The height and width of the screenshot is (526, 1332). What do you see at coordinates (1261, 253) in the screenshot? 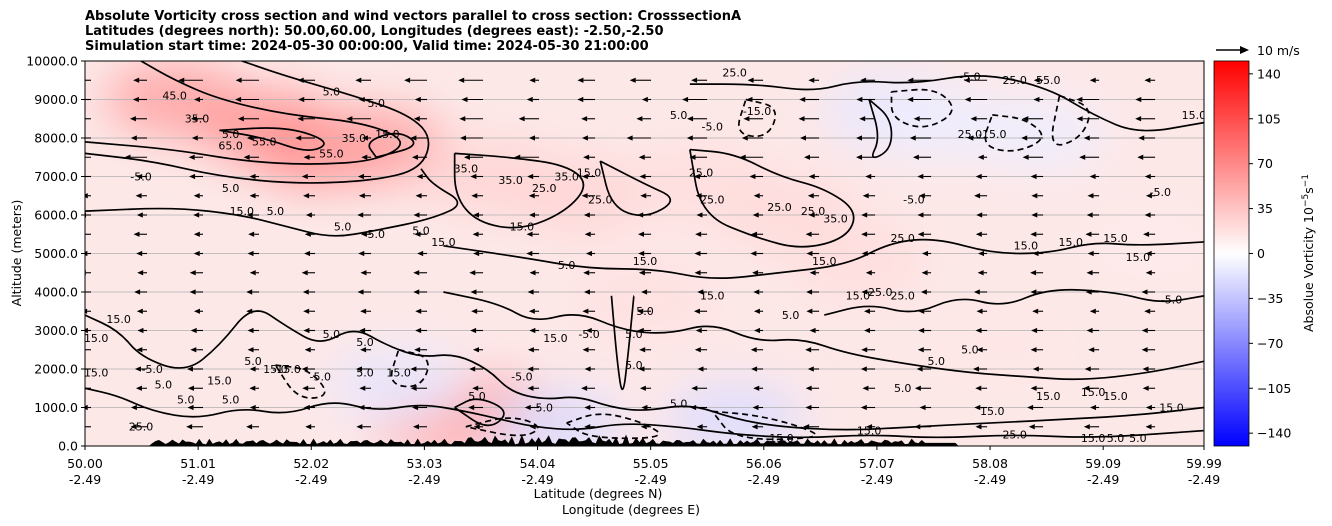
I see `colorbar-tick-label: 0` at bounding box center [1261, 253].